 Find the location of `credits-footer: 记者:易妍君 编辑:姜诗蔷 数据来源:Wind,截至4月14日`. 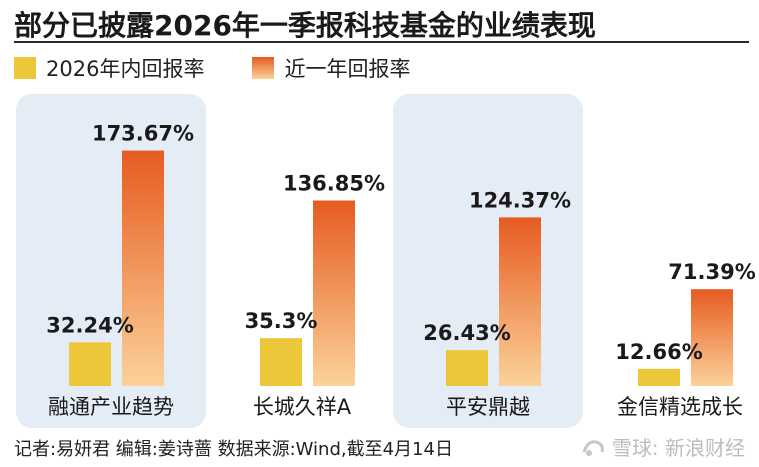

credits-footer: 记者:易妍君 编辑:姜诗蔷 数据来源:Wind,截至4月14日 is located at coordinates (233, 449).